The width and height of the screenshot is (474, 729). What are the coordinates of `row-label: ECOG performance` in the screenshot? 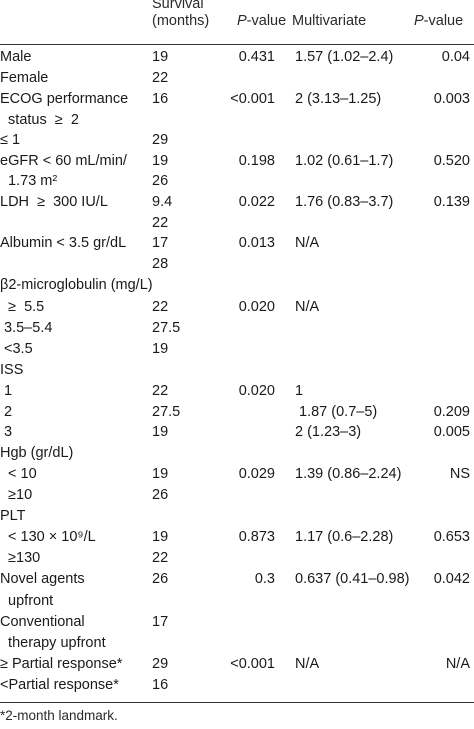 It's located at (64, 99).